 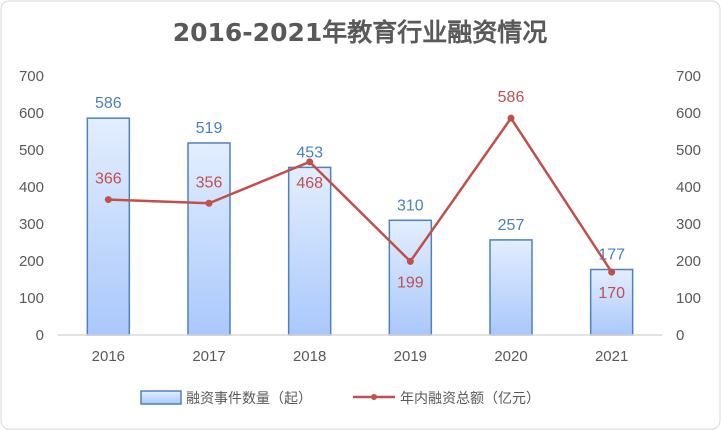 I want to click on line-data-label: 366, so click(x=108, y=179).